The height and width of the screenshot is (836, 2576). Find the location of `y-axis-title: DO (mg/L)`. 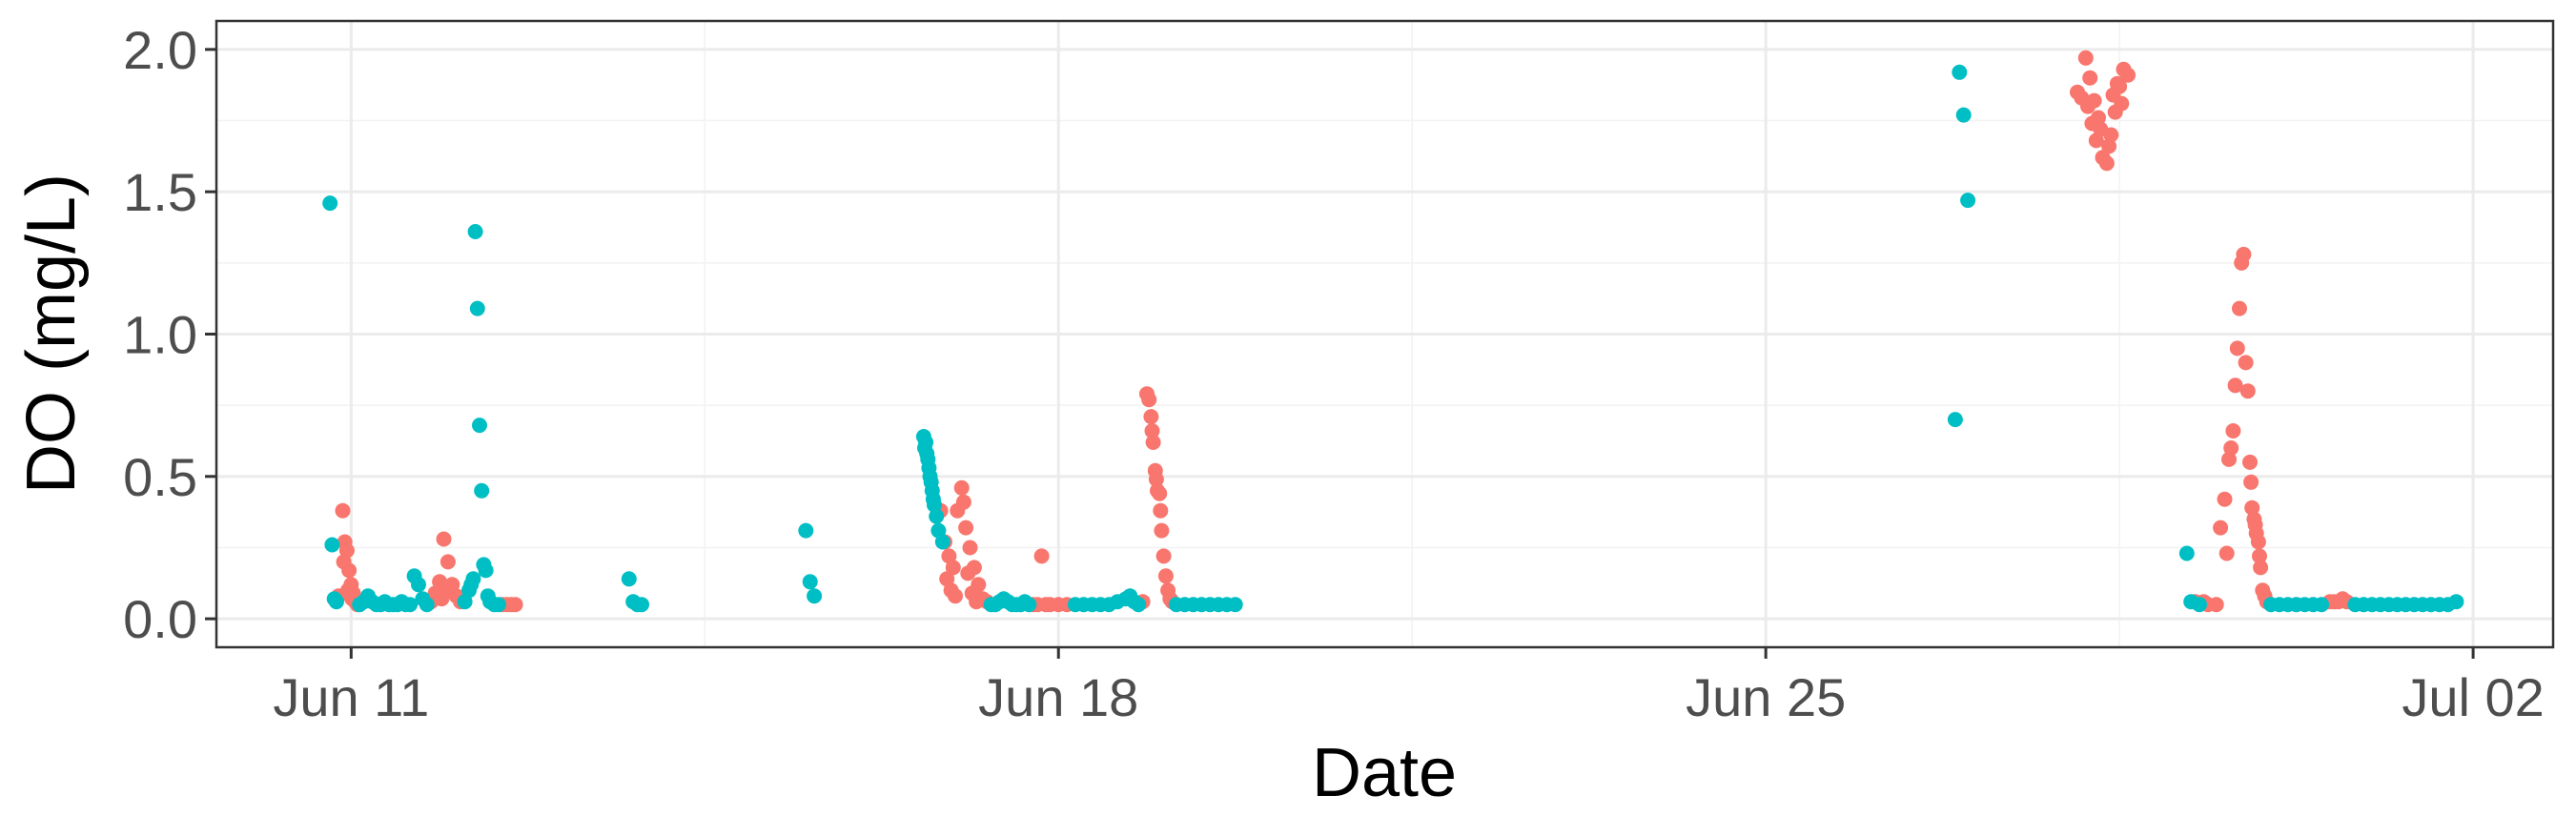

y-axis-title: DO (mg/L) is located at coordinates (51, 333).